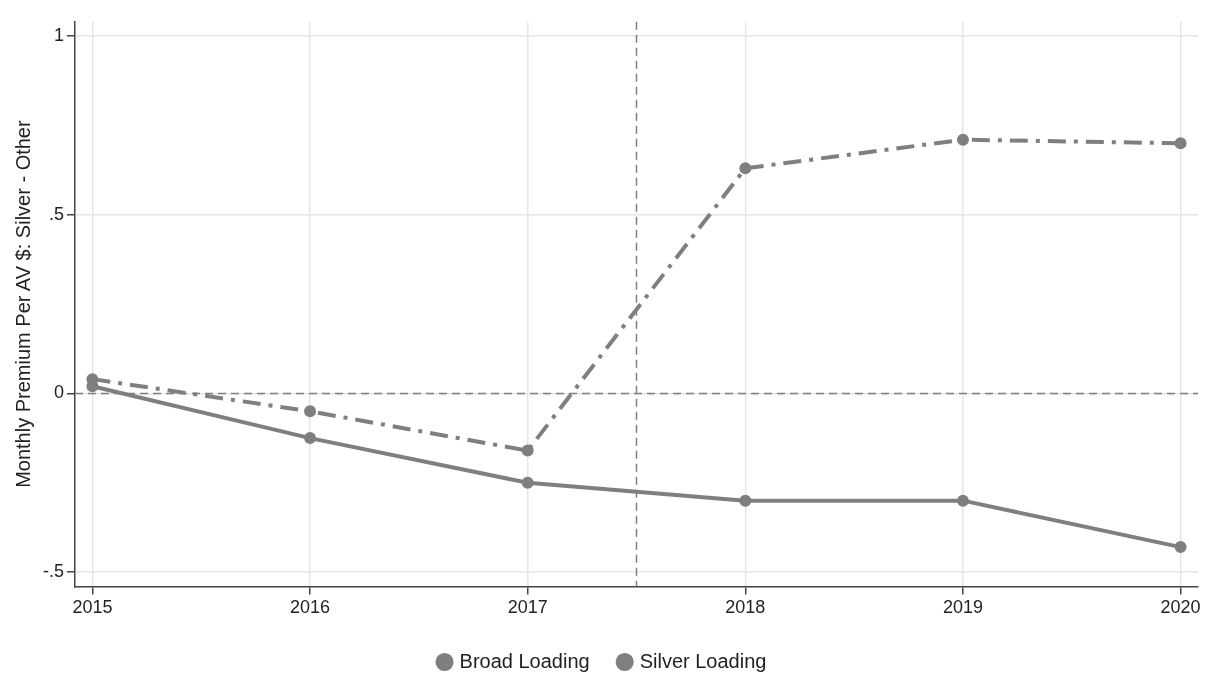  Describe the element at coordinates (59, 35) in the screenshot. I see `y-tick-label: 1` at that location.